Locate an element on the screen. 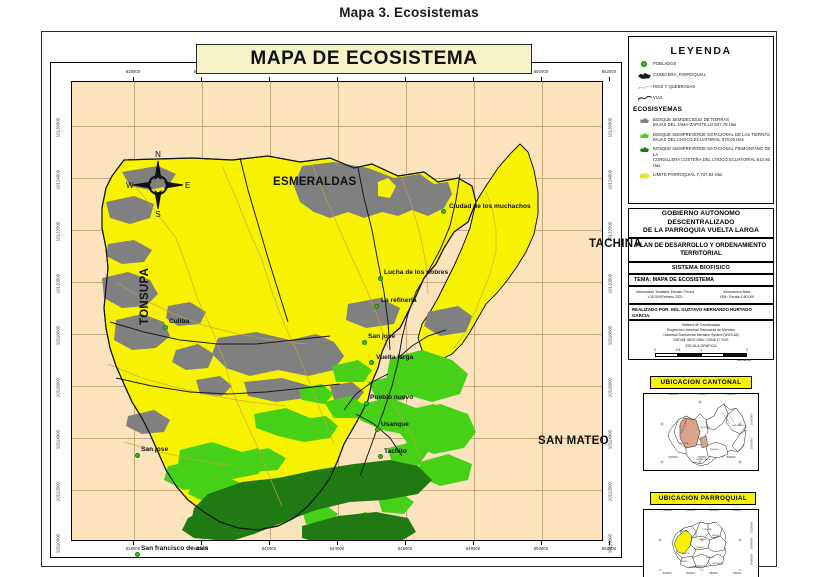 Image resolution: width=818 pixels, height=577 pixels. theme-box: TEMA: MAPA DE ECOSISTEMA is located at coordinates (701, 280).